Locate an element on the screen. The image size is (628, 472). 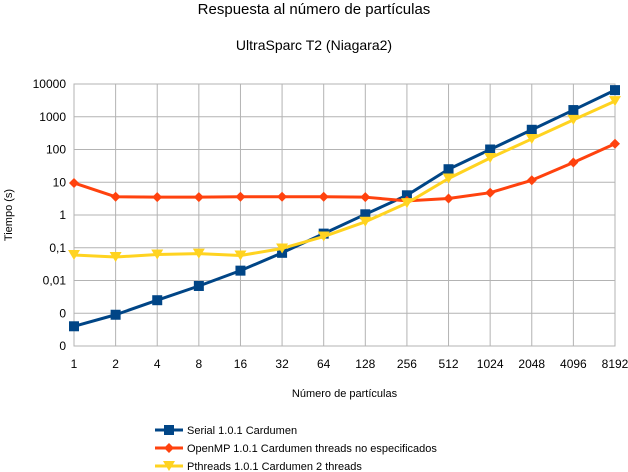
x-tick-label: 128 is located at coordinates (365, 364).